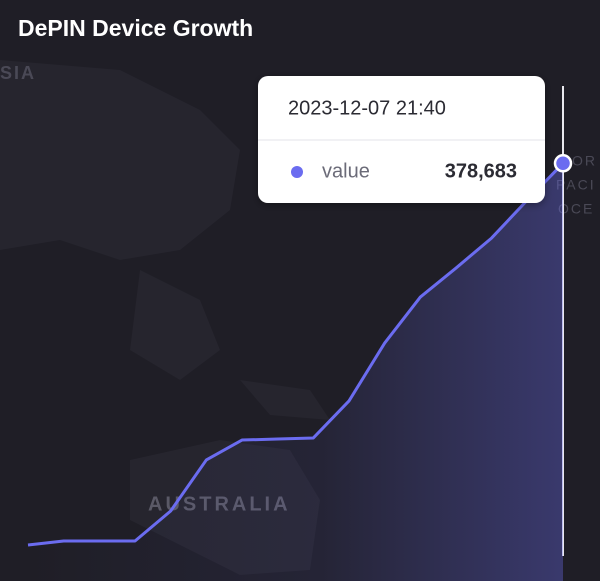  What do you see at coordinates (576, 209) in the screenshot?
I see `map-label: OCE` at bounding box center [576, 209].